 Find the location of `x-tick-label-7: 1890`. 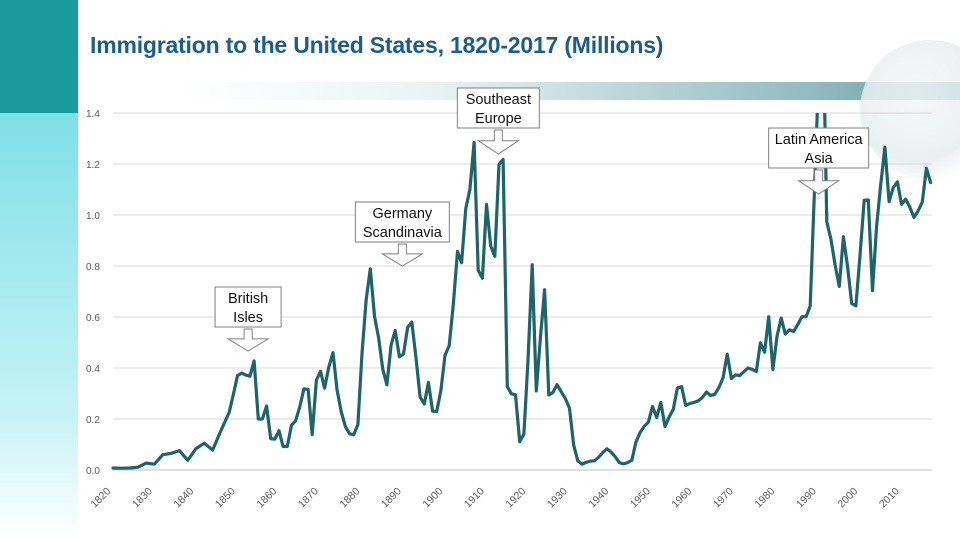

x-tick-label-7: 1890 is located at coordinates (391, 497).